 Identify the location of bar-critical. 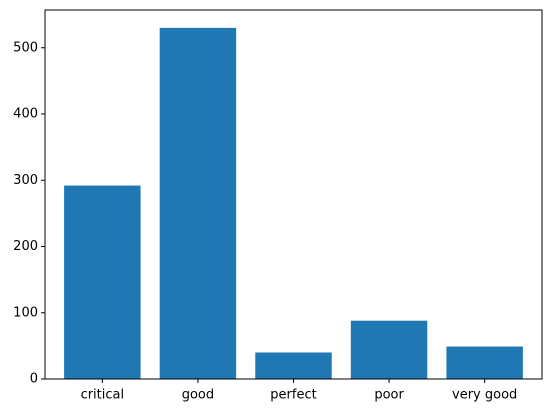
(102, 282).